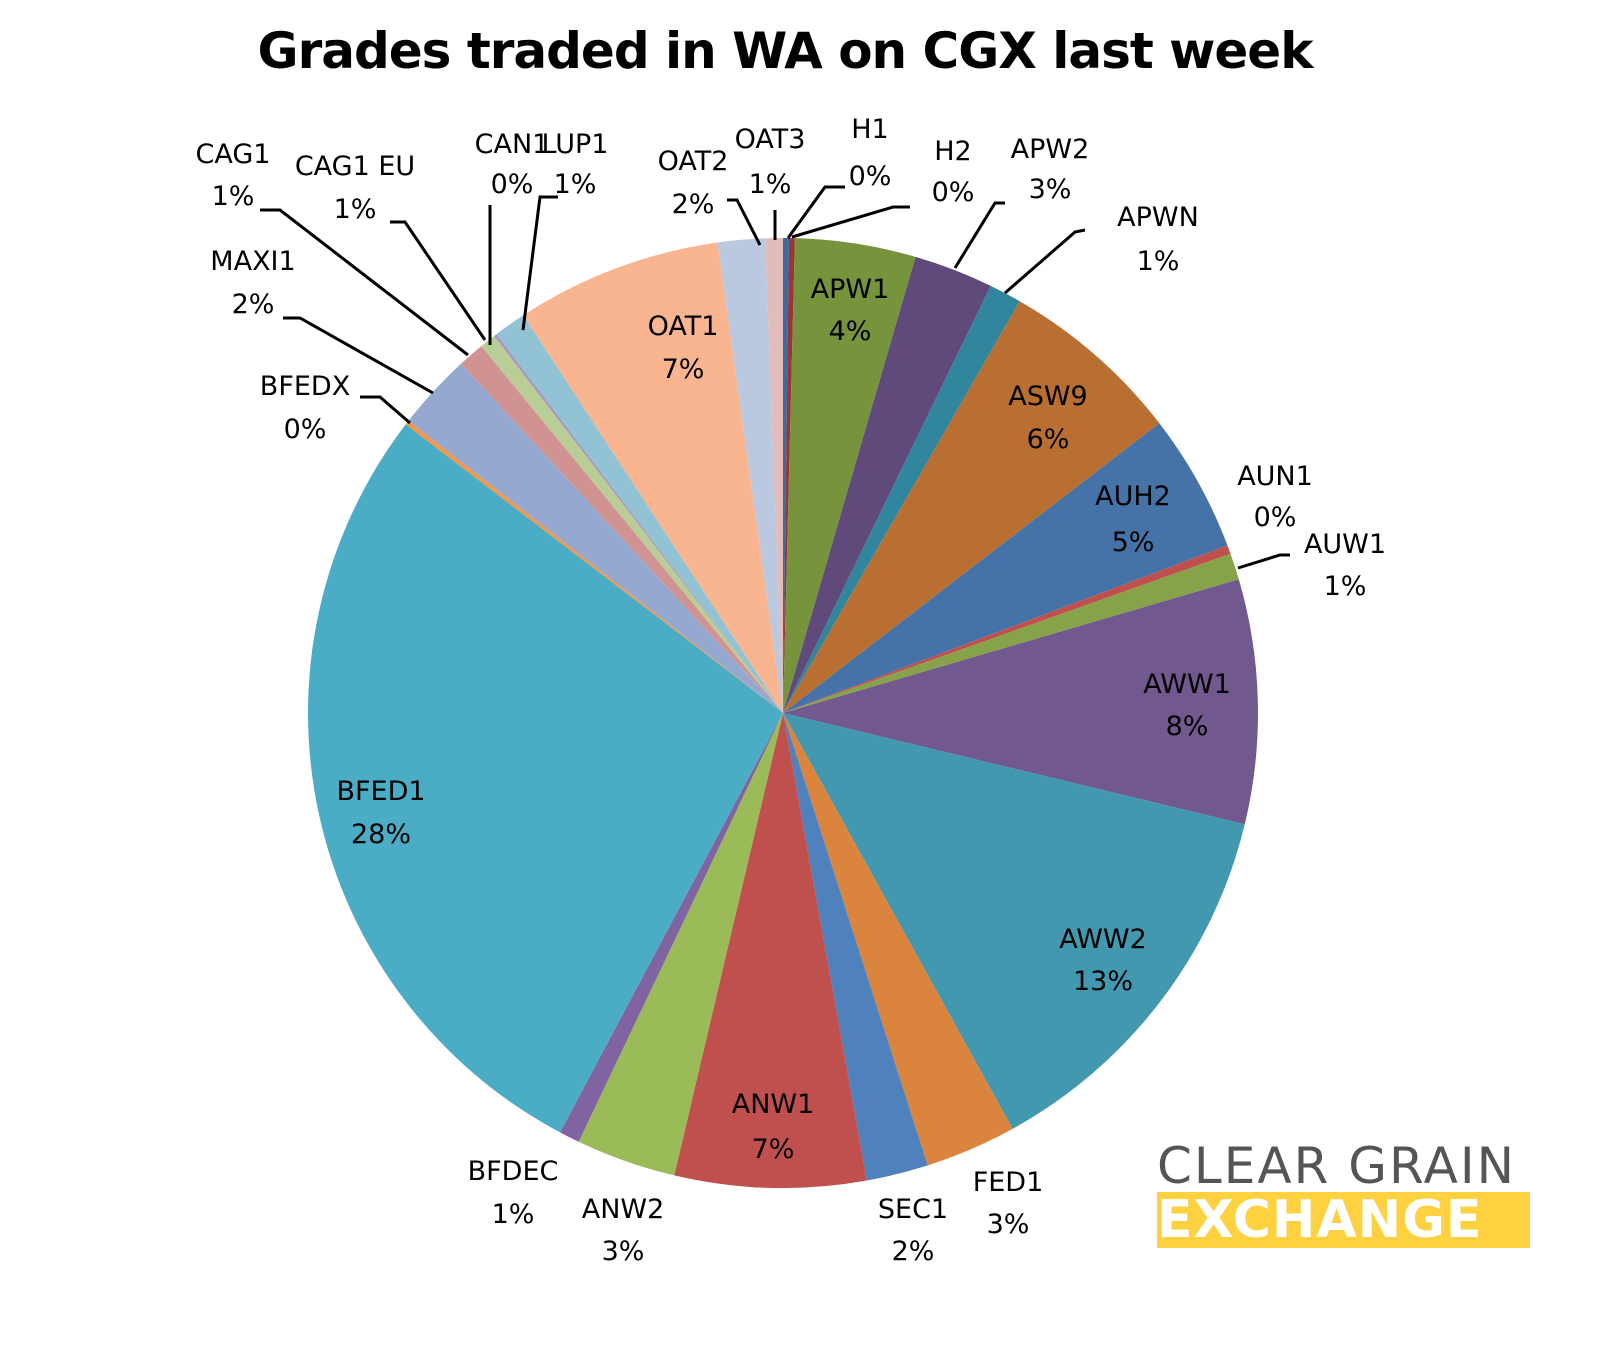  I want to click on pie-slice-h1, so click(786, 475).